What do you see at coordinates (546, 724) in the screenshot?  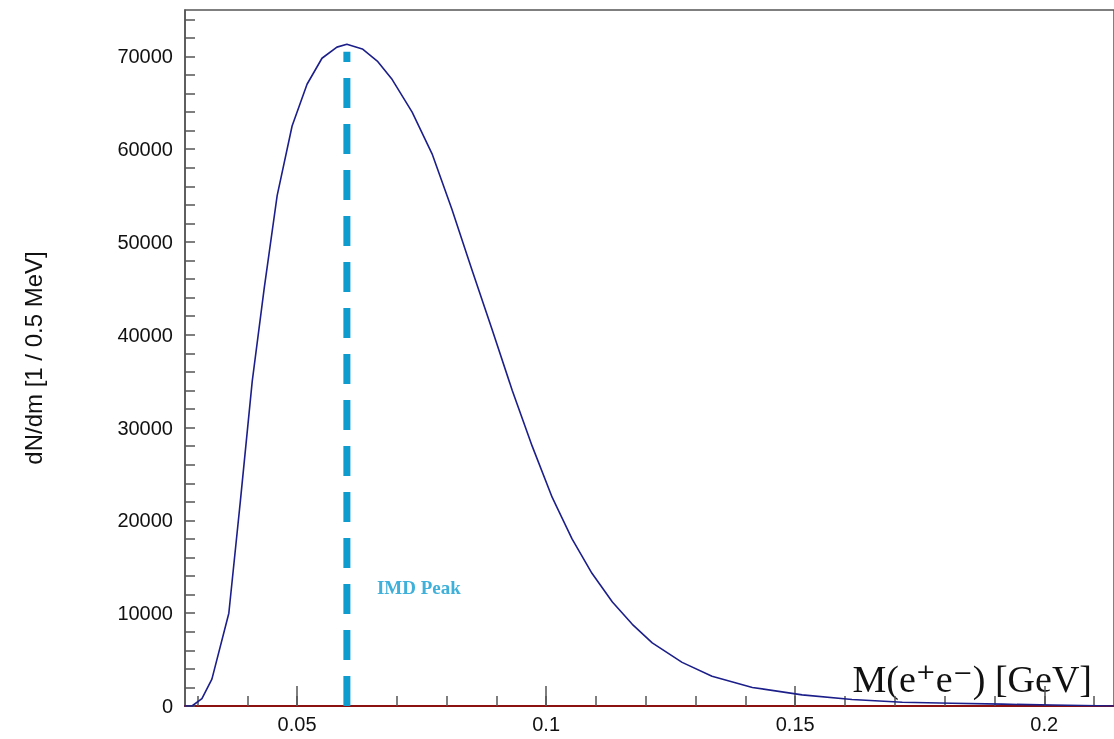 I see `x-tick-label: 0.1` at bounding box center [546, 724].